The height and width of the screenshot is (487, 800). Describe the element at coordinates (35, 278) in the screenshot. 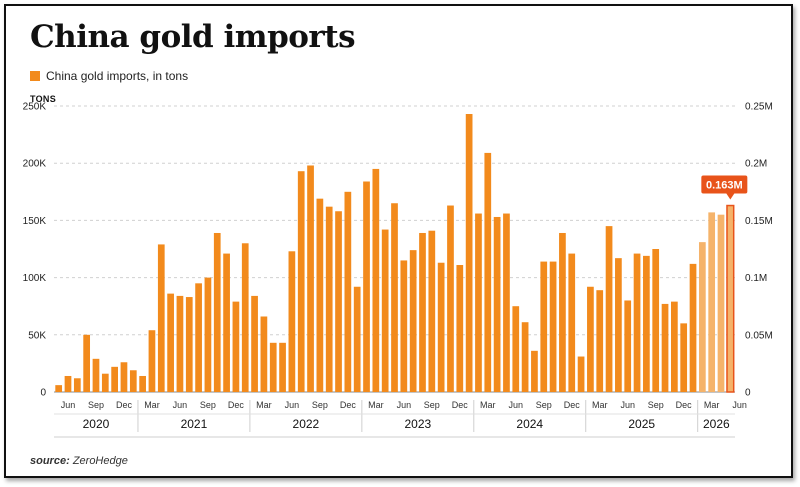

I see `y-tick-label-left: 100K` at that location.